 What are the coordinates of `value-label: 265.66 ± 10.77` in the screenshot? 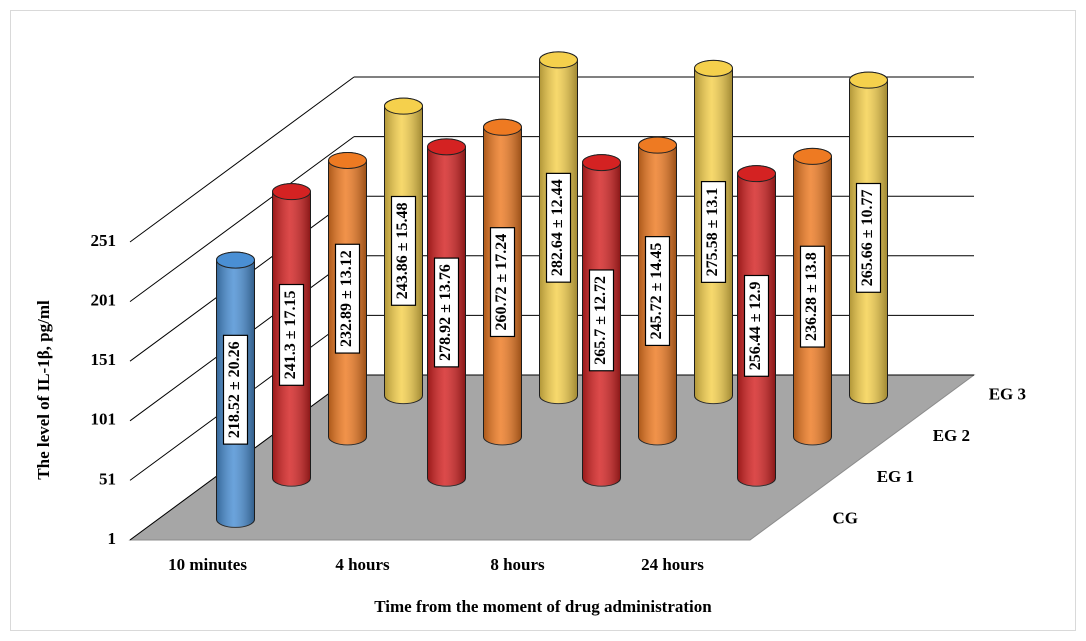 It's located at (867, 237).